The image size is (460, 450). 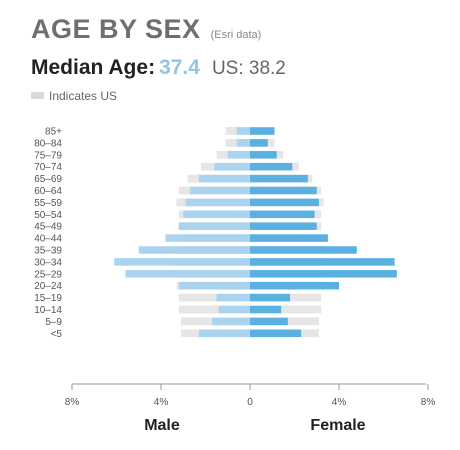 I want to click on age-group-label: 20–24, so click(x=48, y=286).